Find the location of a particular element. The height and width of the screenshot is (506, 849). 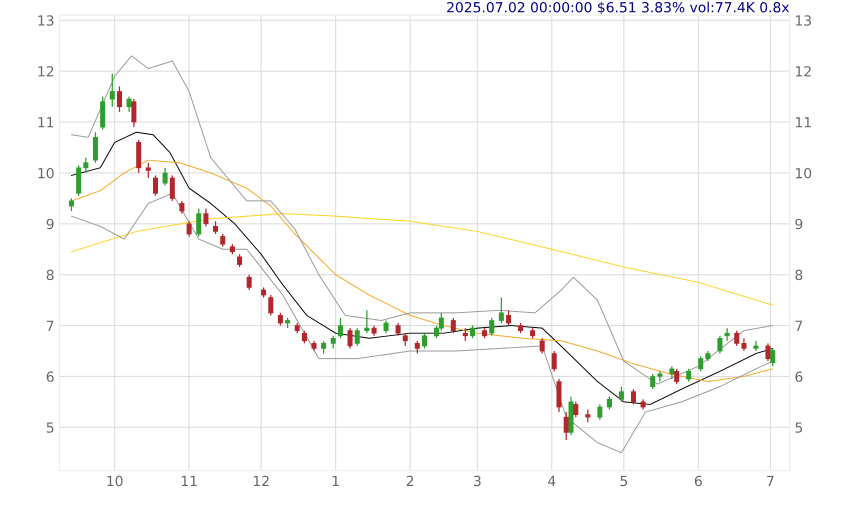

y2-tick-label: 6 is located at coordinates (798, 376).